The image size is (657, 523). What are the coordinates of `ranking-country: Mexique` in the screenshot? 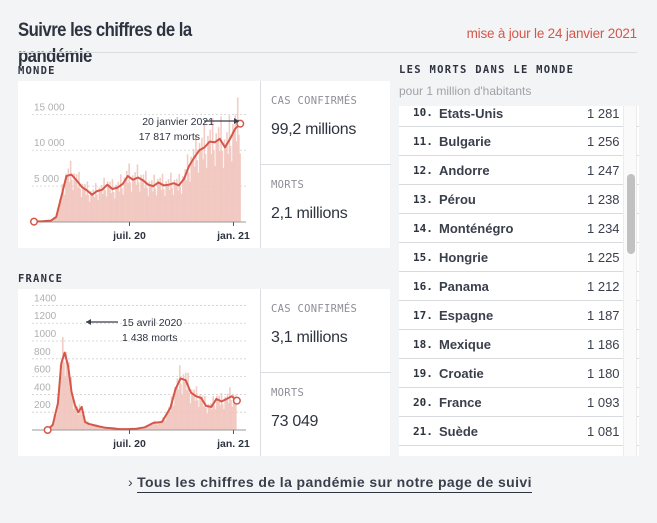 It's located at (465, 344).